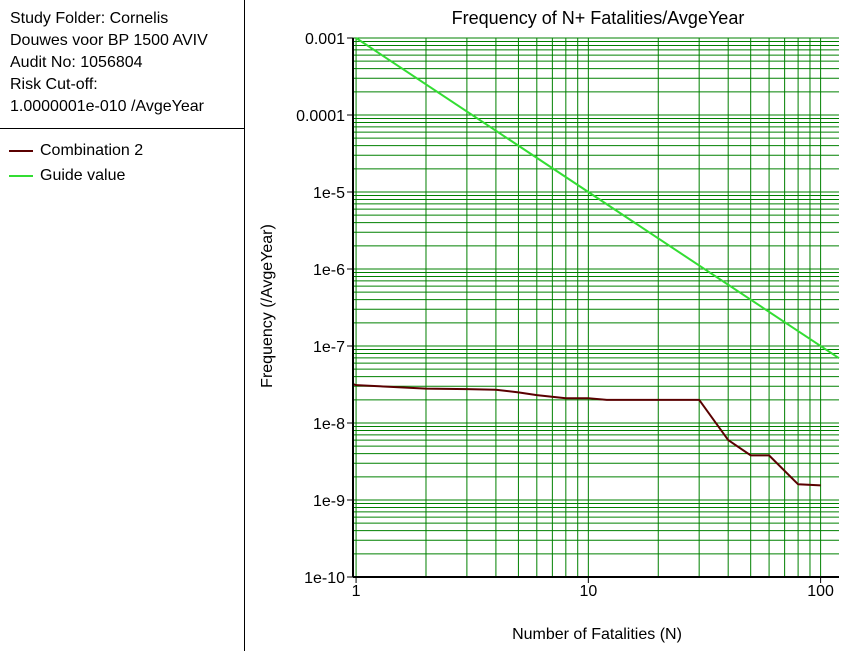 This screenshot has height=651, width=862. What do you see at coordinates (329, 424) in the screenshot?
I see `y-tick-label: 1e-8` at bounding box center [329, 424].